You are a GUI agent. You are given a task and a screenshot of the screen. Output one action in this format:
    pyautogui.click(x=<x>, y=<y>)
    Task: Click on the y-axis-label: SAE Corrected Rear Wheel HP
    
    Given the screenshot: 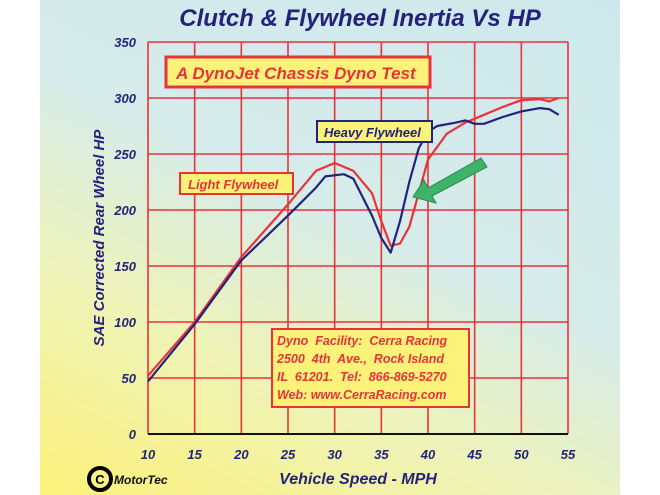 What is the action you would take?
    pyautogui.click(x=99, y=238)
    